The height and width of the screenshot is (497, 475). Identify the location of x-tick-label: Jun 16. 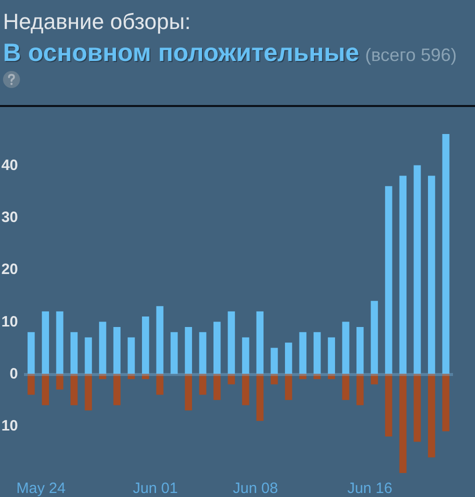
(369, 488).